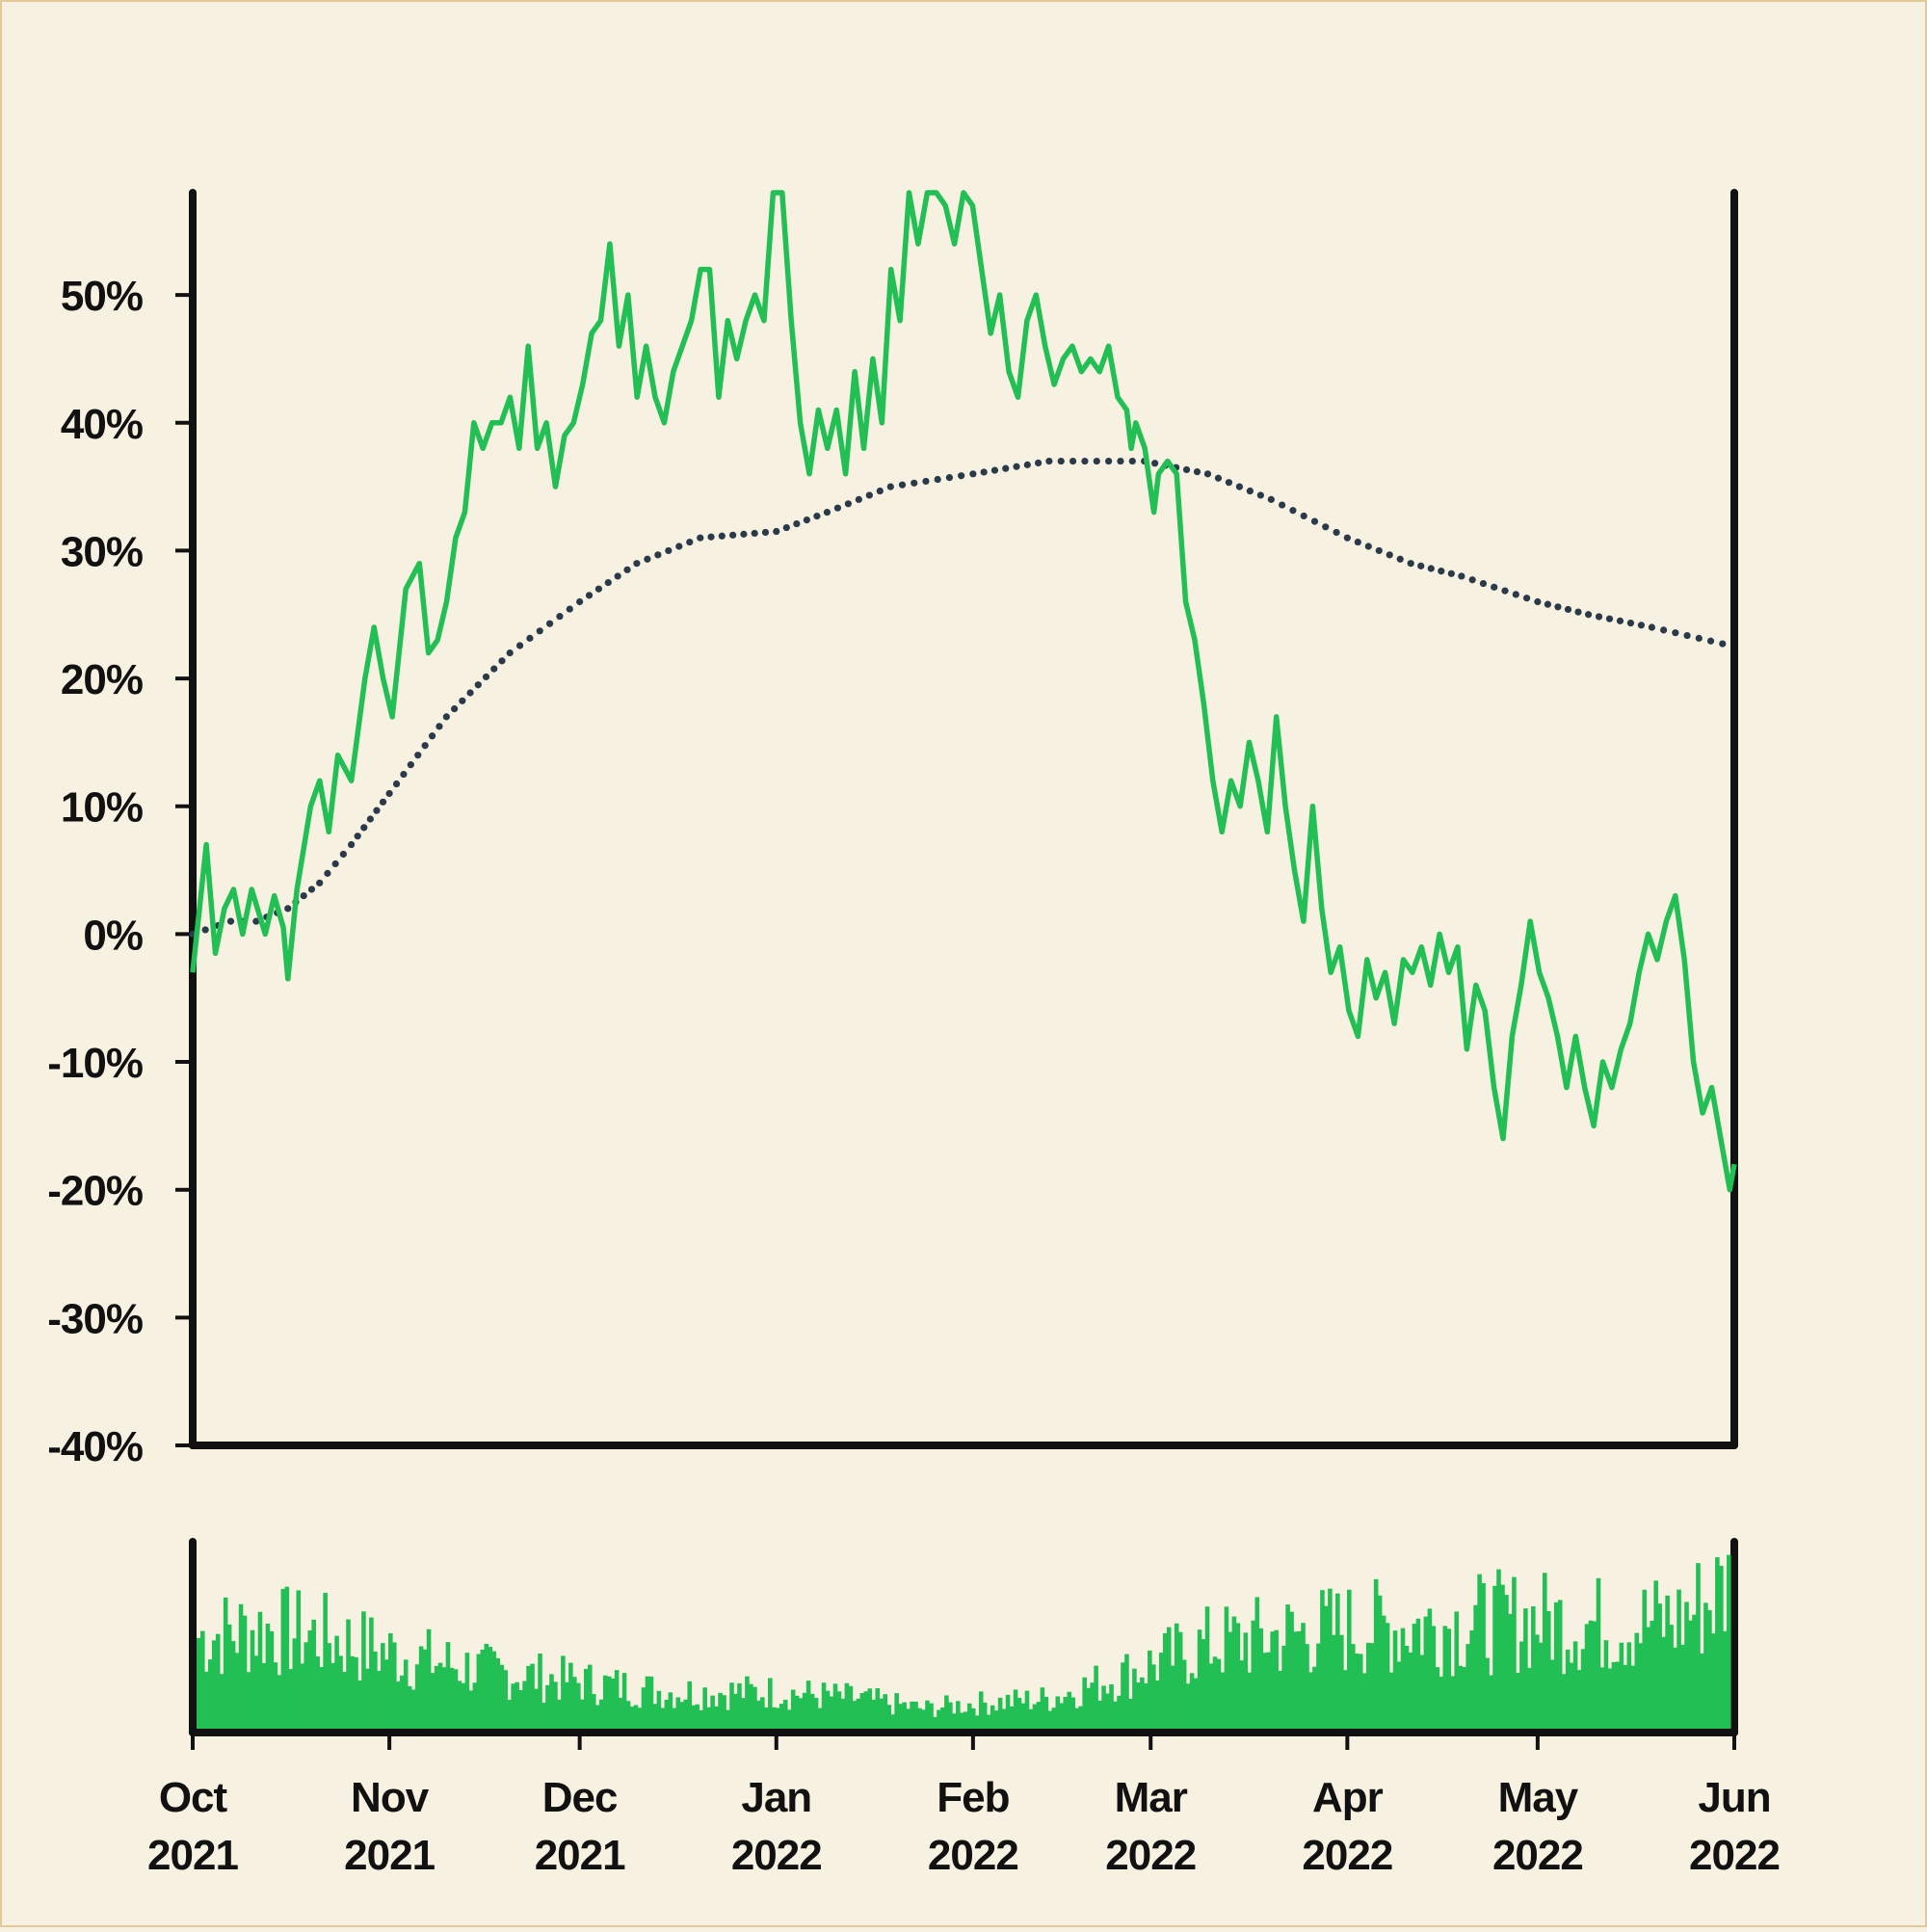  Describe the element at coordinates (776, 1797) in the screenshot. I see `x-tick-month: Jan` at that location.